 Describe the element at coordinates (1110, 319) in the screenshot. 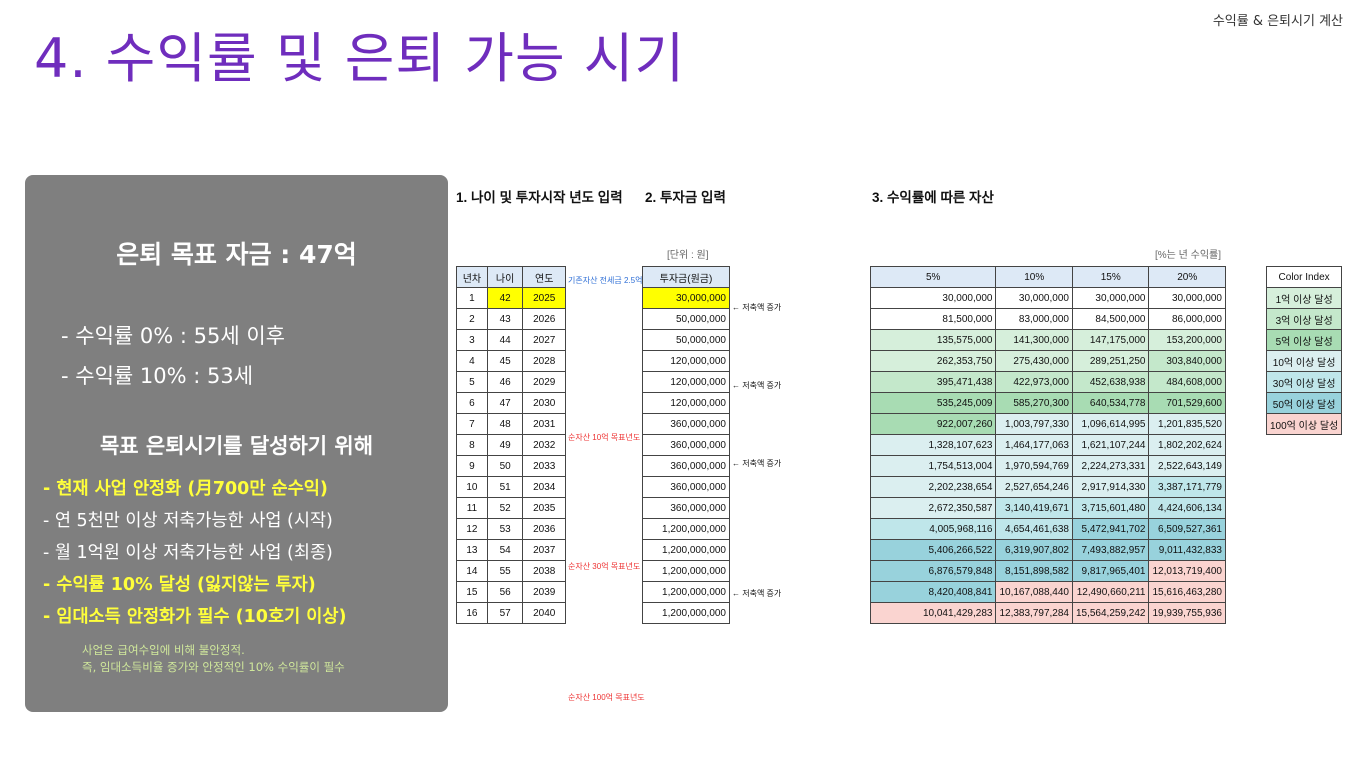

I see `asset-value-cell: 84,500,000` at that location.